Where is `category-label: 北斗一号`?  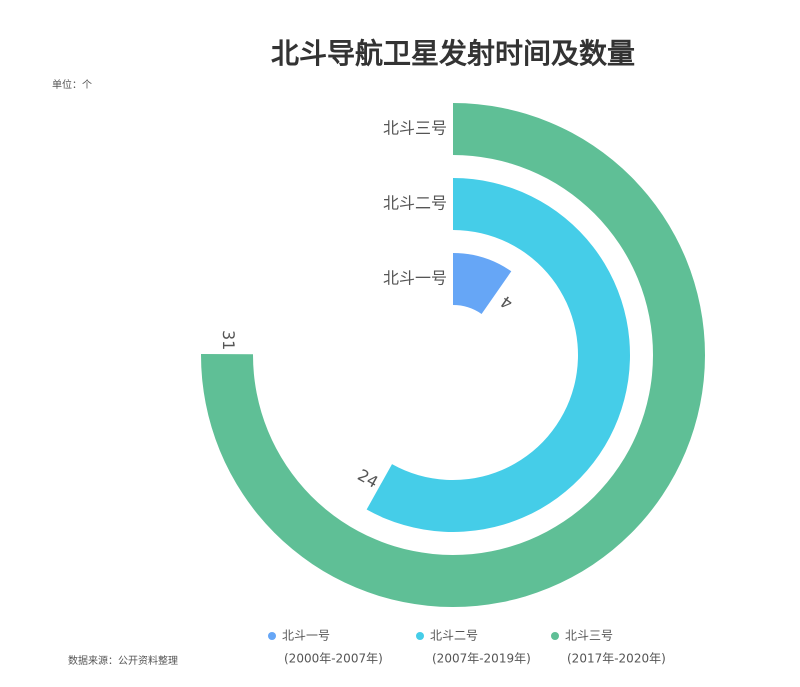 category-label: 北斗一号 is located at coordinates (415, 278).